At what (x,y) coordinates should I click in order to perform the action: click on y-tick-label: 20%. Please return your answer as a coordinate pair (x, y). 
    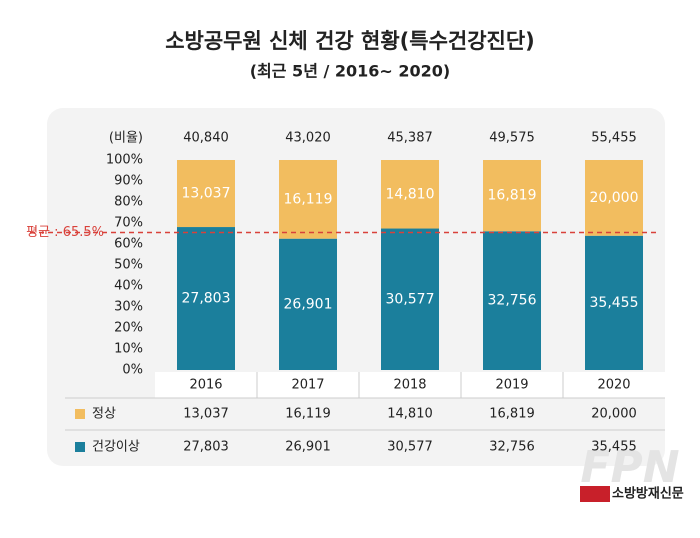
    Looking at the image, I should click on (128, 328).